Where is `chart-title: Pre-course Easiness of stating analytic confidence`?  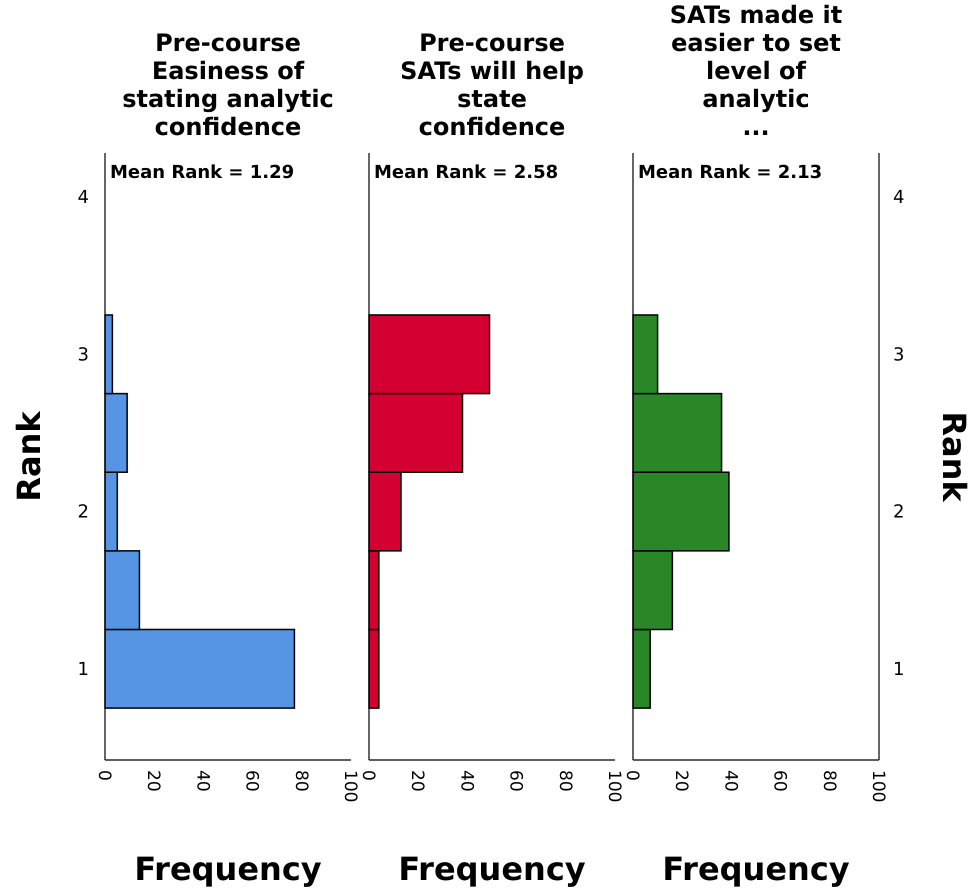 chart-title: Pre-course Easiness of stating analytic confidence is located at coordinates (228, 85).